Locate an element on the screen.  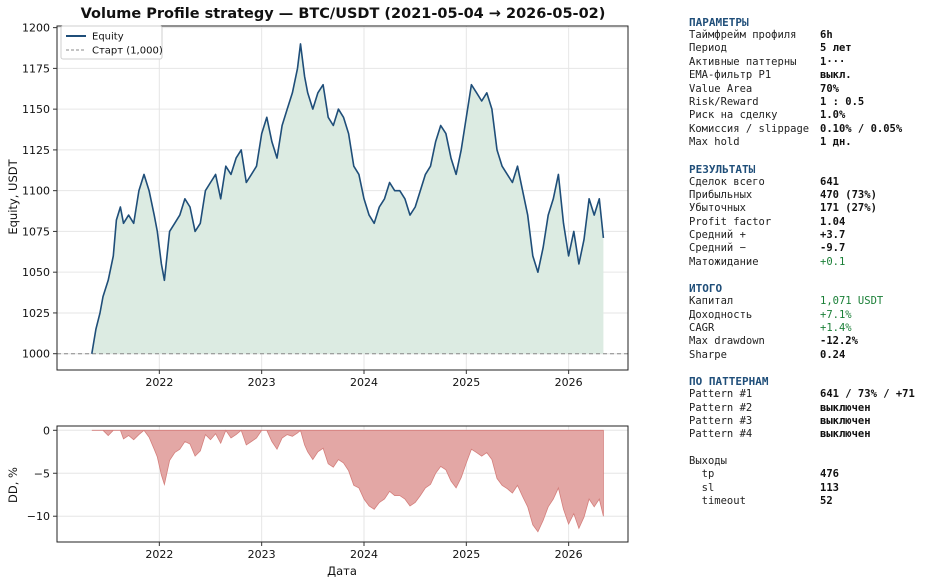
drawdown-x-tick-label: 2022 is located at coordinates (159, 554).